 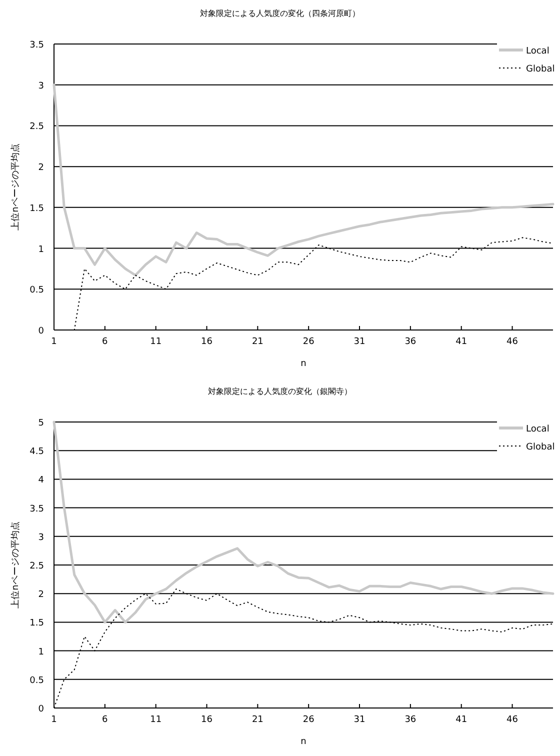 I want to click on y-tick-label: 5, so click(x=41, y=423).